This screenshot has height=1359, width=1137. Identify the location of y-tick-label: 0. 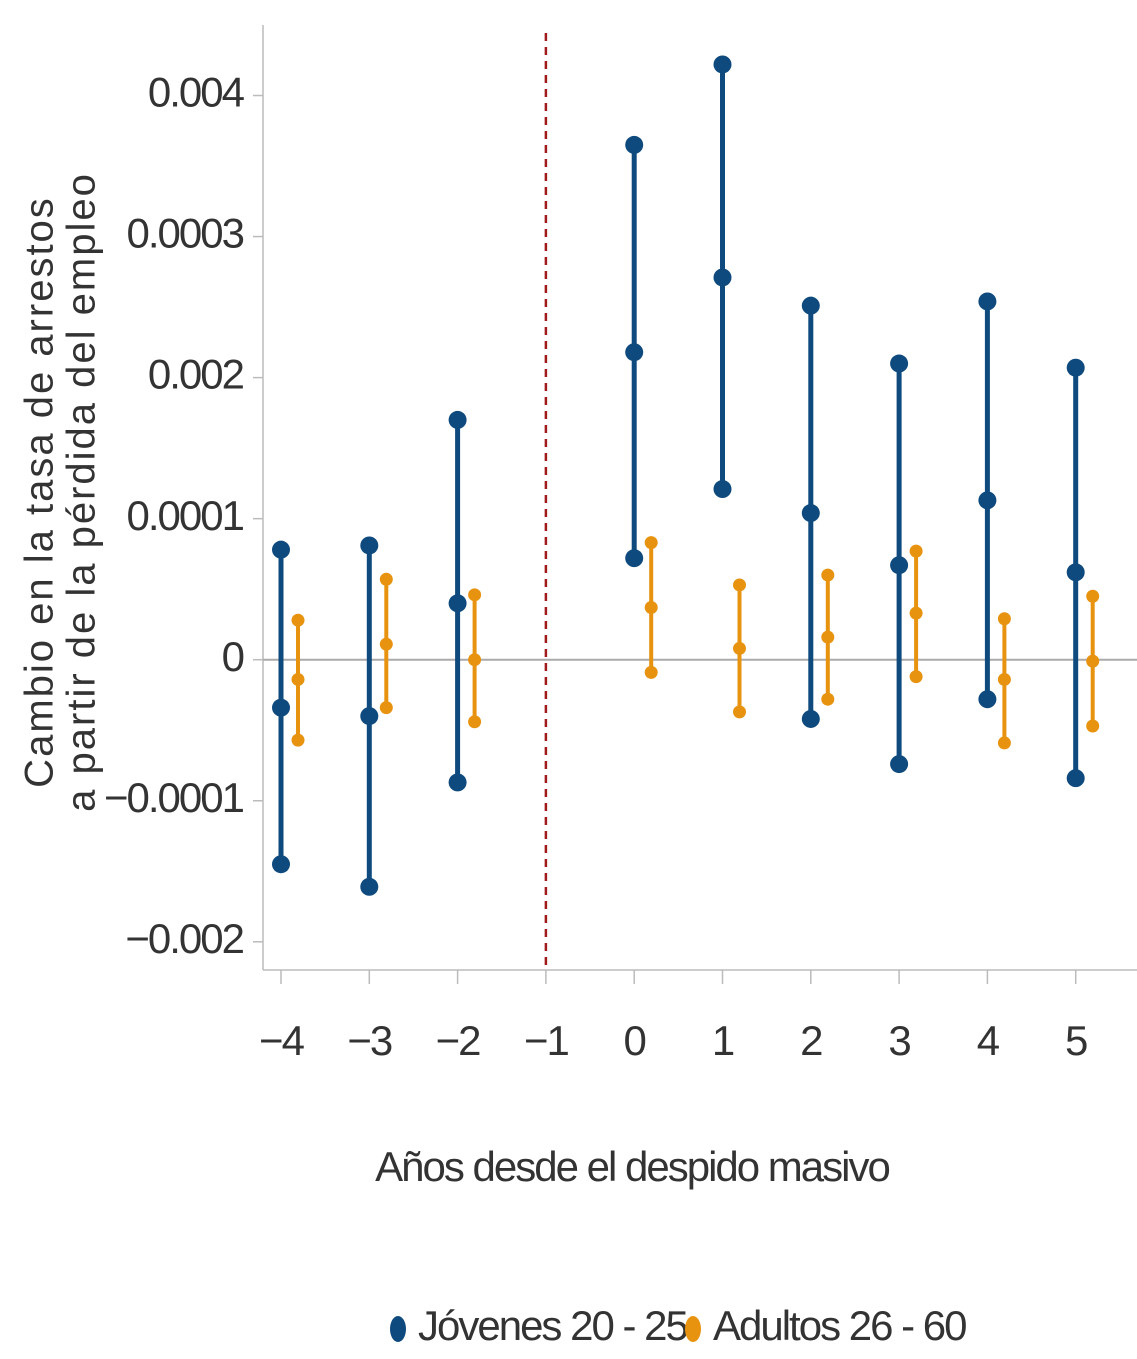
(233, 656).